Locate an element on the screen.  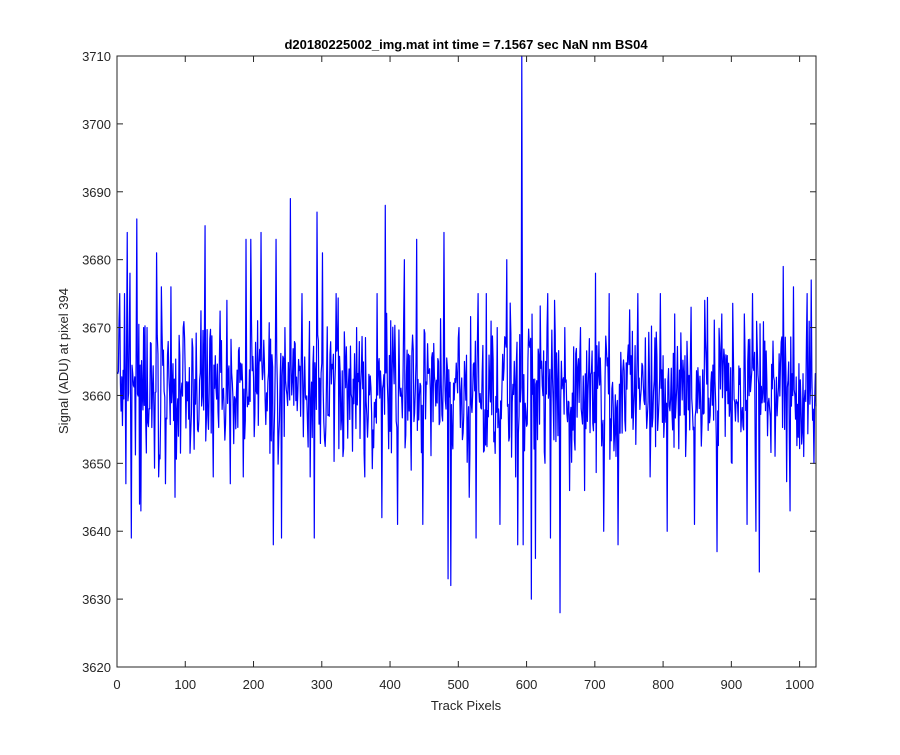
y-axis-label: Signal (ADU) at pixel 394 is located at coordinates (63, 361).